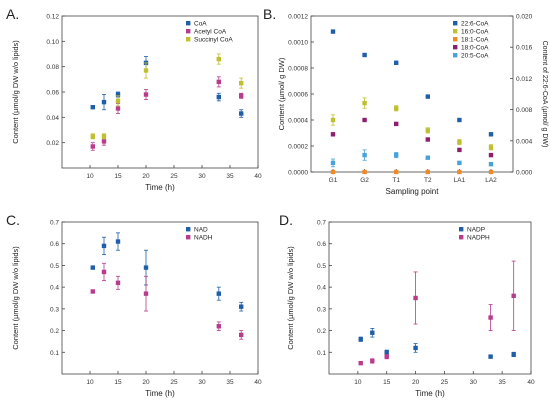 This screenshot has height=417, width=550. What do you see at coordinates (298, 147) in the screenshot?
I see `y-tick-label: 0.0002` at bounding box center [298, 147].